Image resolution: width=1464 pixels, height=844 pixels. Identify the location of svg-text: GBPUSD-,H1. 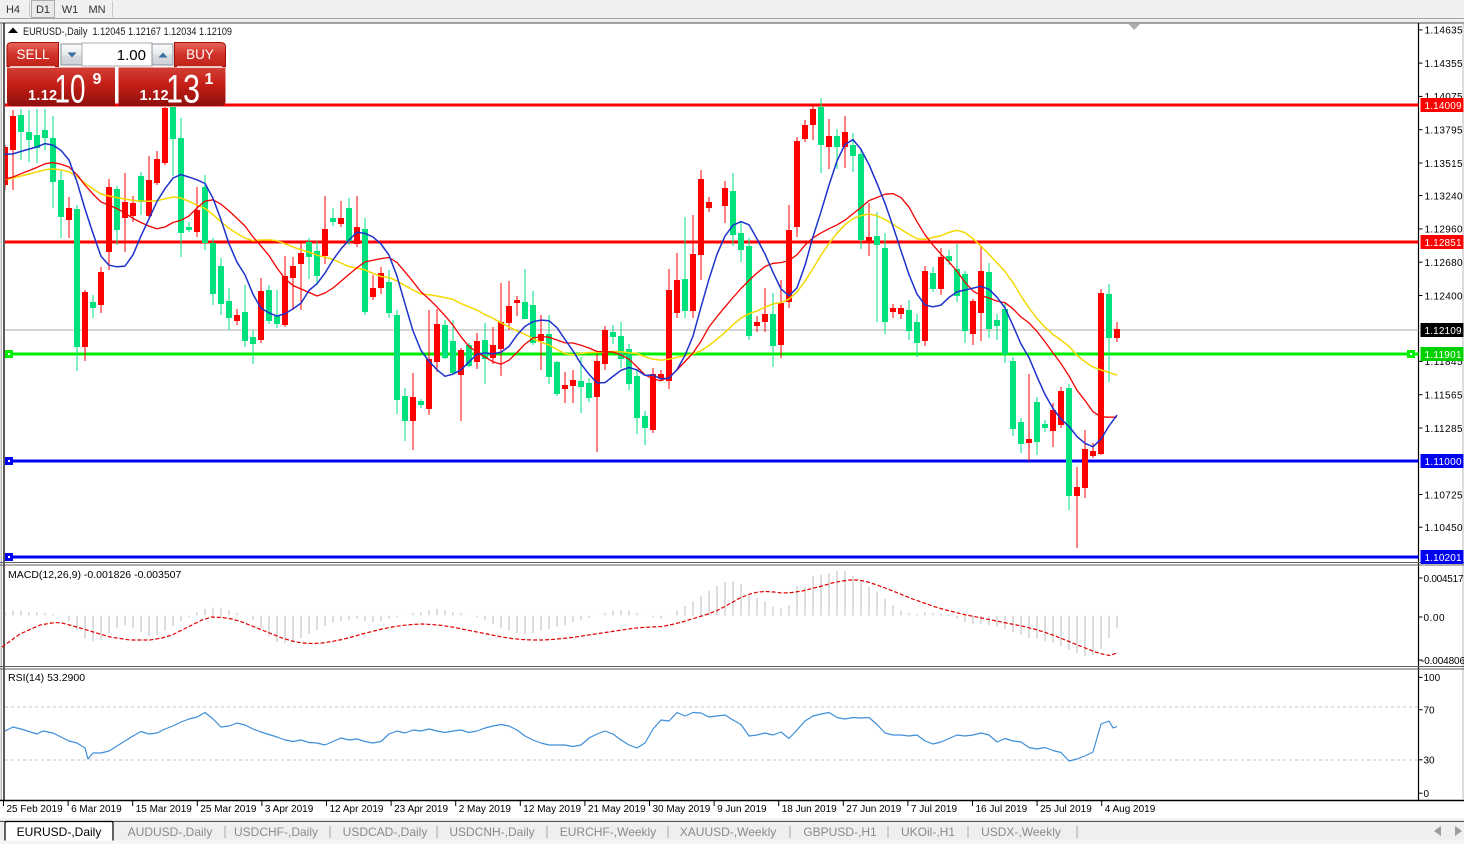
(840, 832).